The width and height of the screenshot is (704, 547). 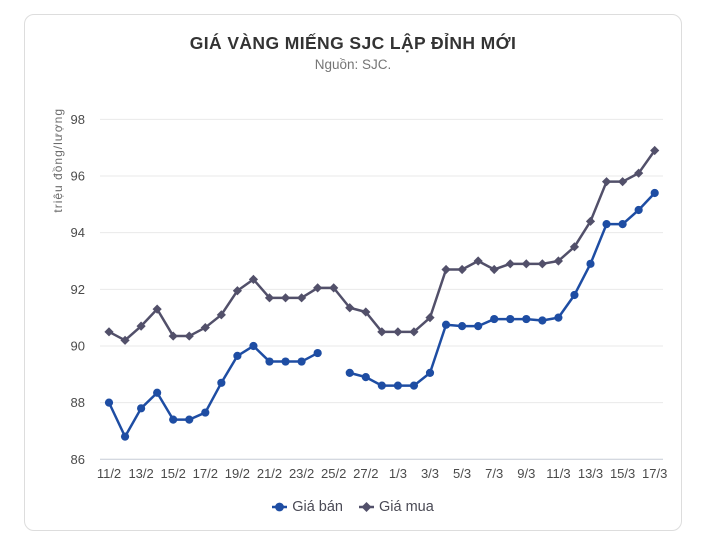 What do you see at coordinates (396, 507) in the screenshot?
I see `legend-item-gia-mua: Giá mua` at bounding box center [396, 507].